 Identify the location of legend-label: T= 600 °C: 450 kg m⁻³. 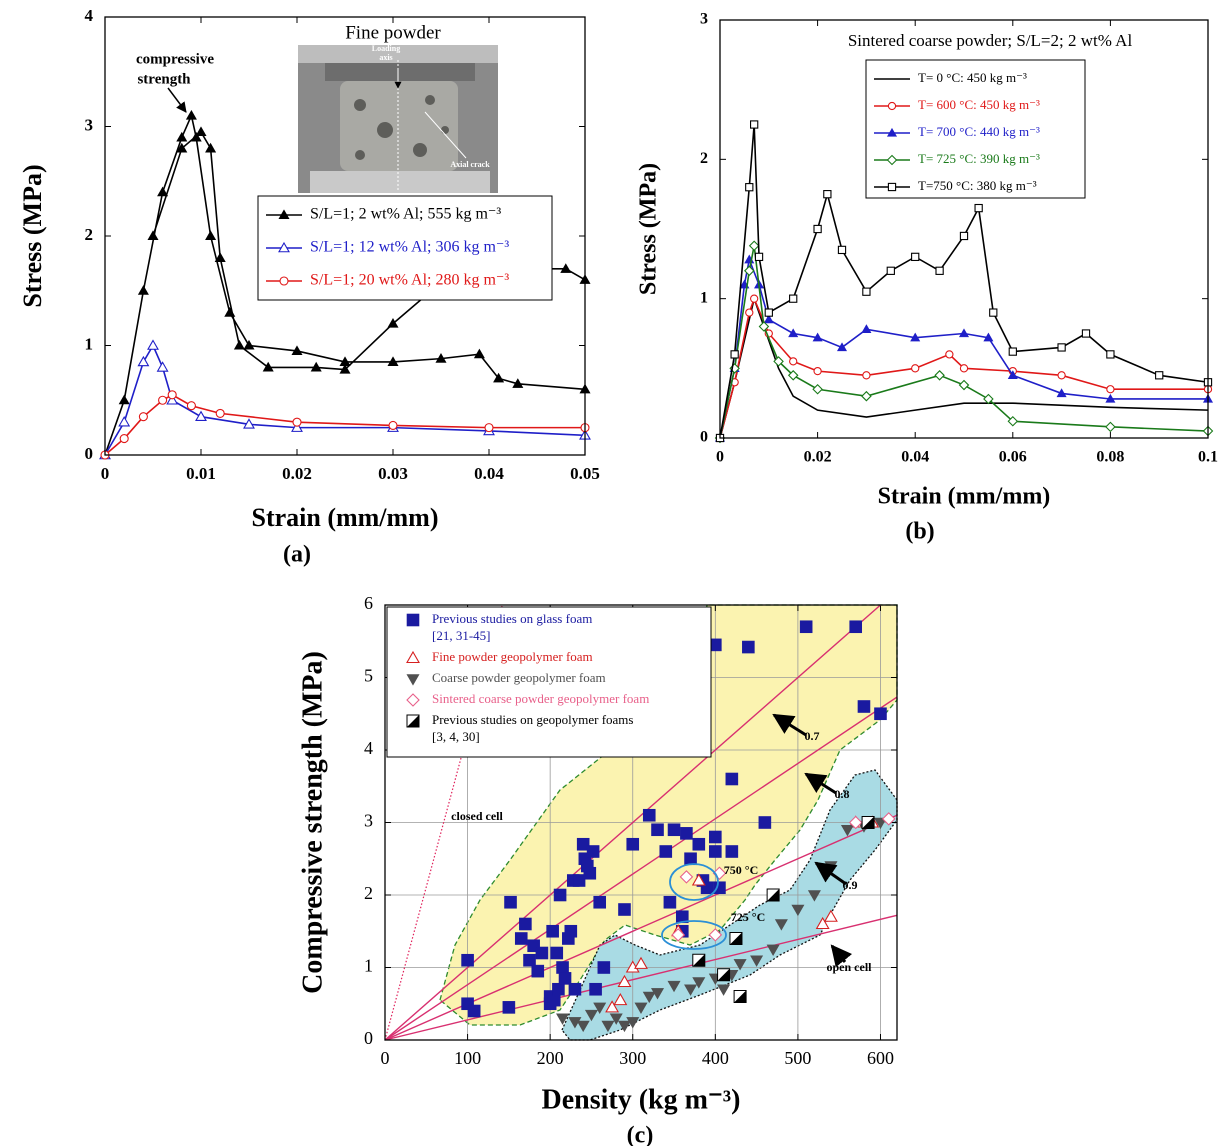
(979, 104).